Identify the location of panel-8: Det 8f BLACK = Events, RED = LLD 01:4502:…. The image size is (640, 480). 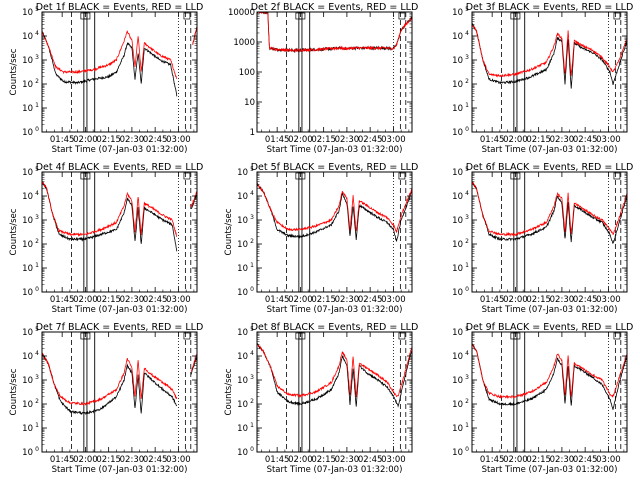
(321, 398).